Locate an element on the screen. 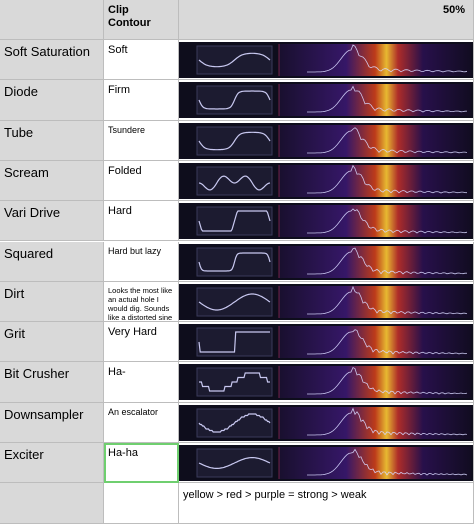 This screenshot has width=474, height=524. row-label: Dirt is located at coordinates (52, 302).